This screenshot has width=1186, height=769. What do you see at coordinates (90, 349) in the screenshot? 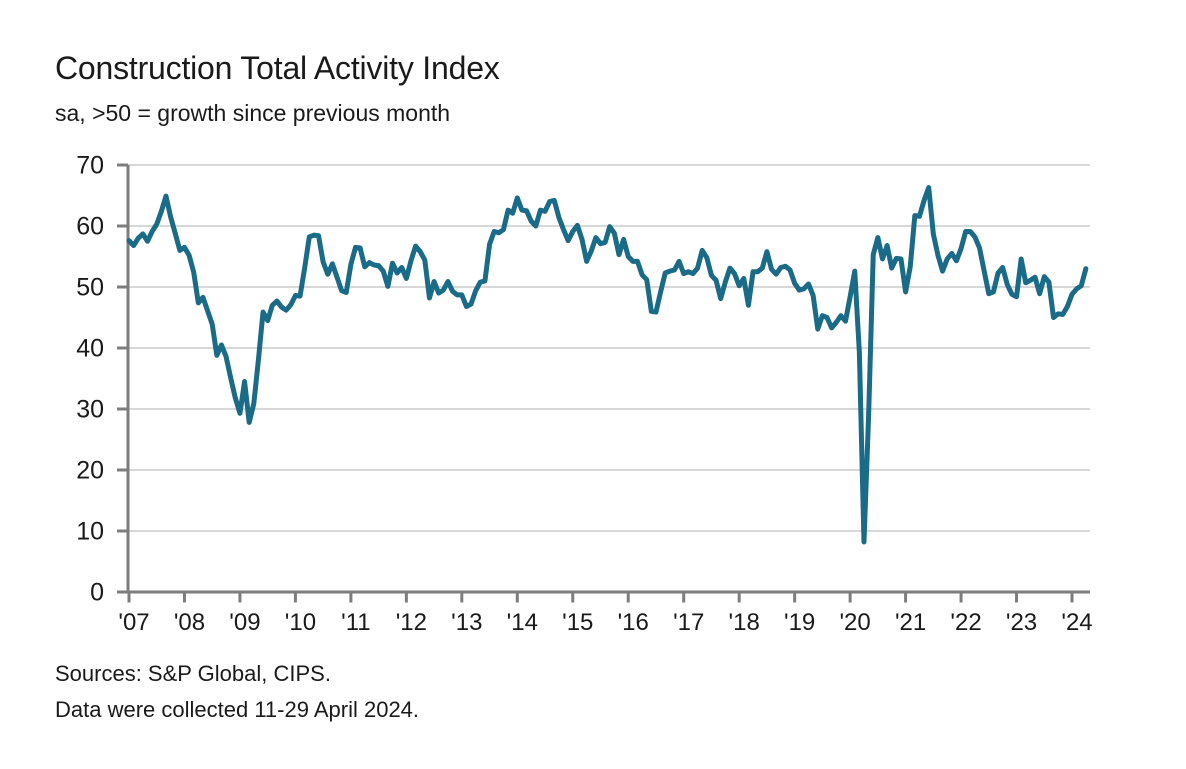
I see `y-tick-label-40: 40` at bounding box center [90, 349].